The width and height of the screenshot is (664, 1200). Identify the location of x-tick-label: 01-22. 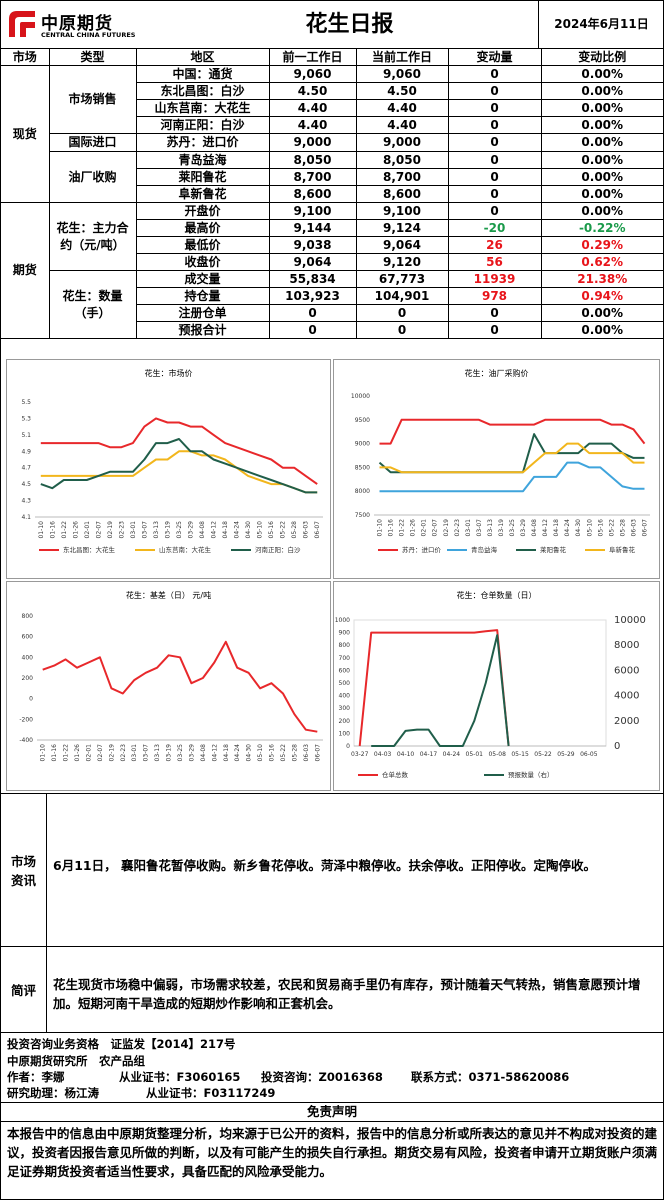
(66, 753).